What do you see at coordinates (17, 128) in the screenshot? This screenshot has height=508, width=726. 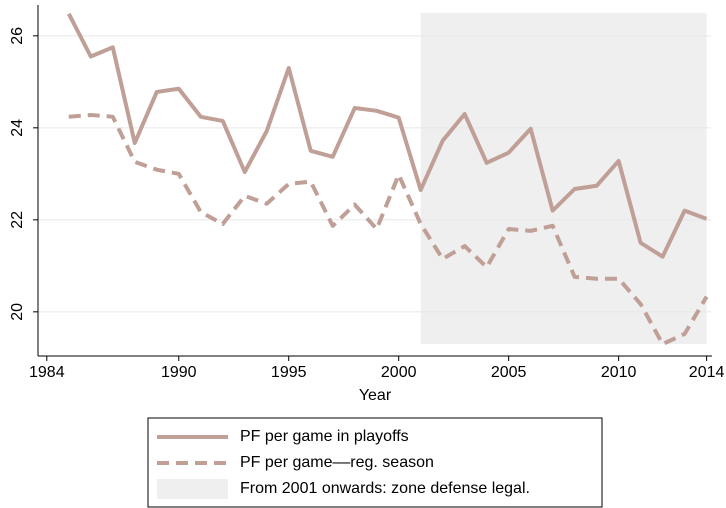 I see `y-tick-label: 24` at bounding box center [17, 128].